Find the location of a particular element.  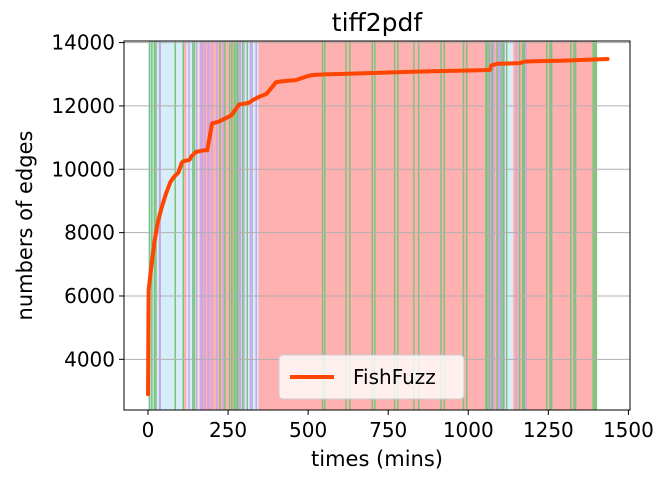

x-tick-label: 0 is located at coordinates (148, 430).